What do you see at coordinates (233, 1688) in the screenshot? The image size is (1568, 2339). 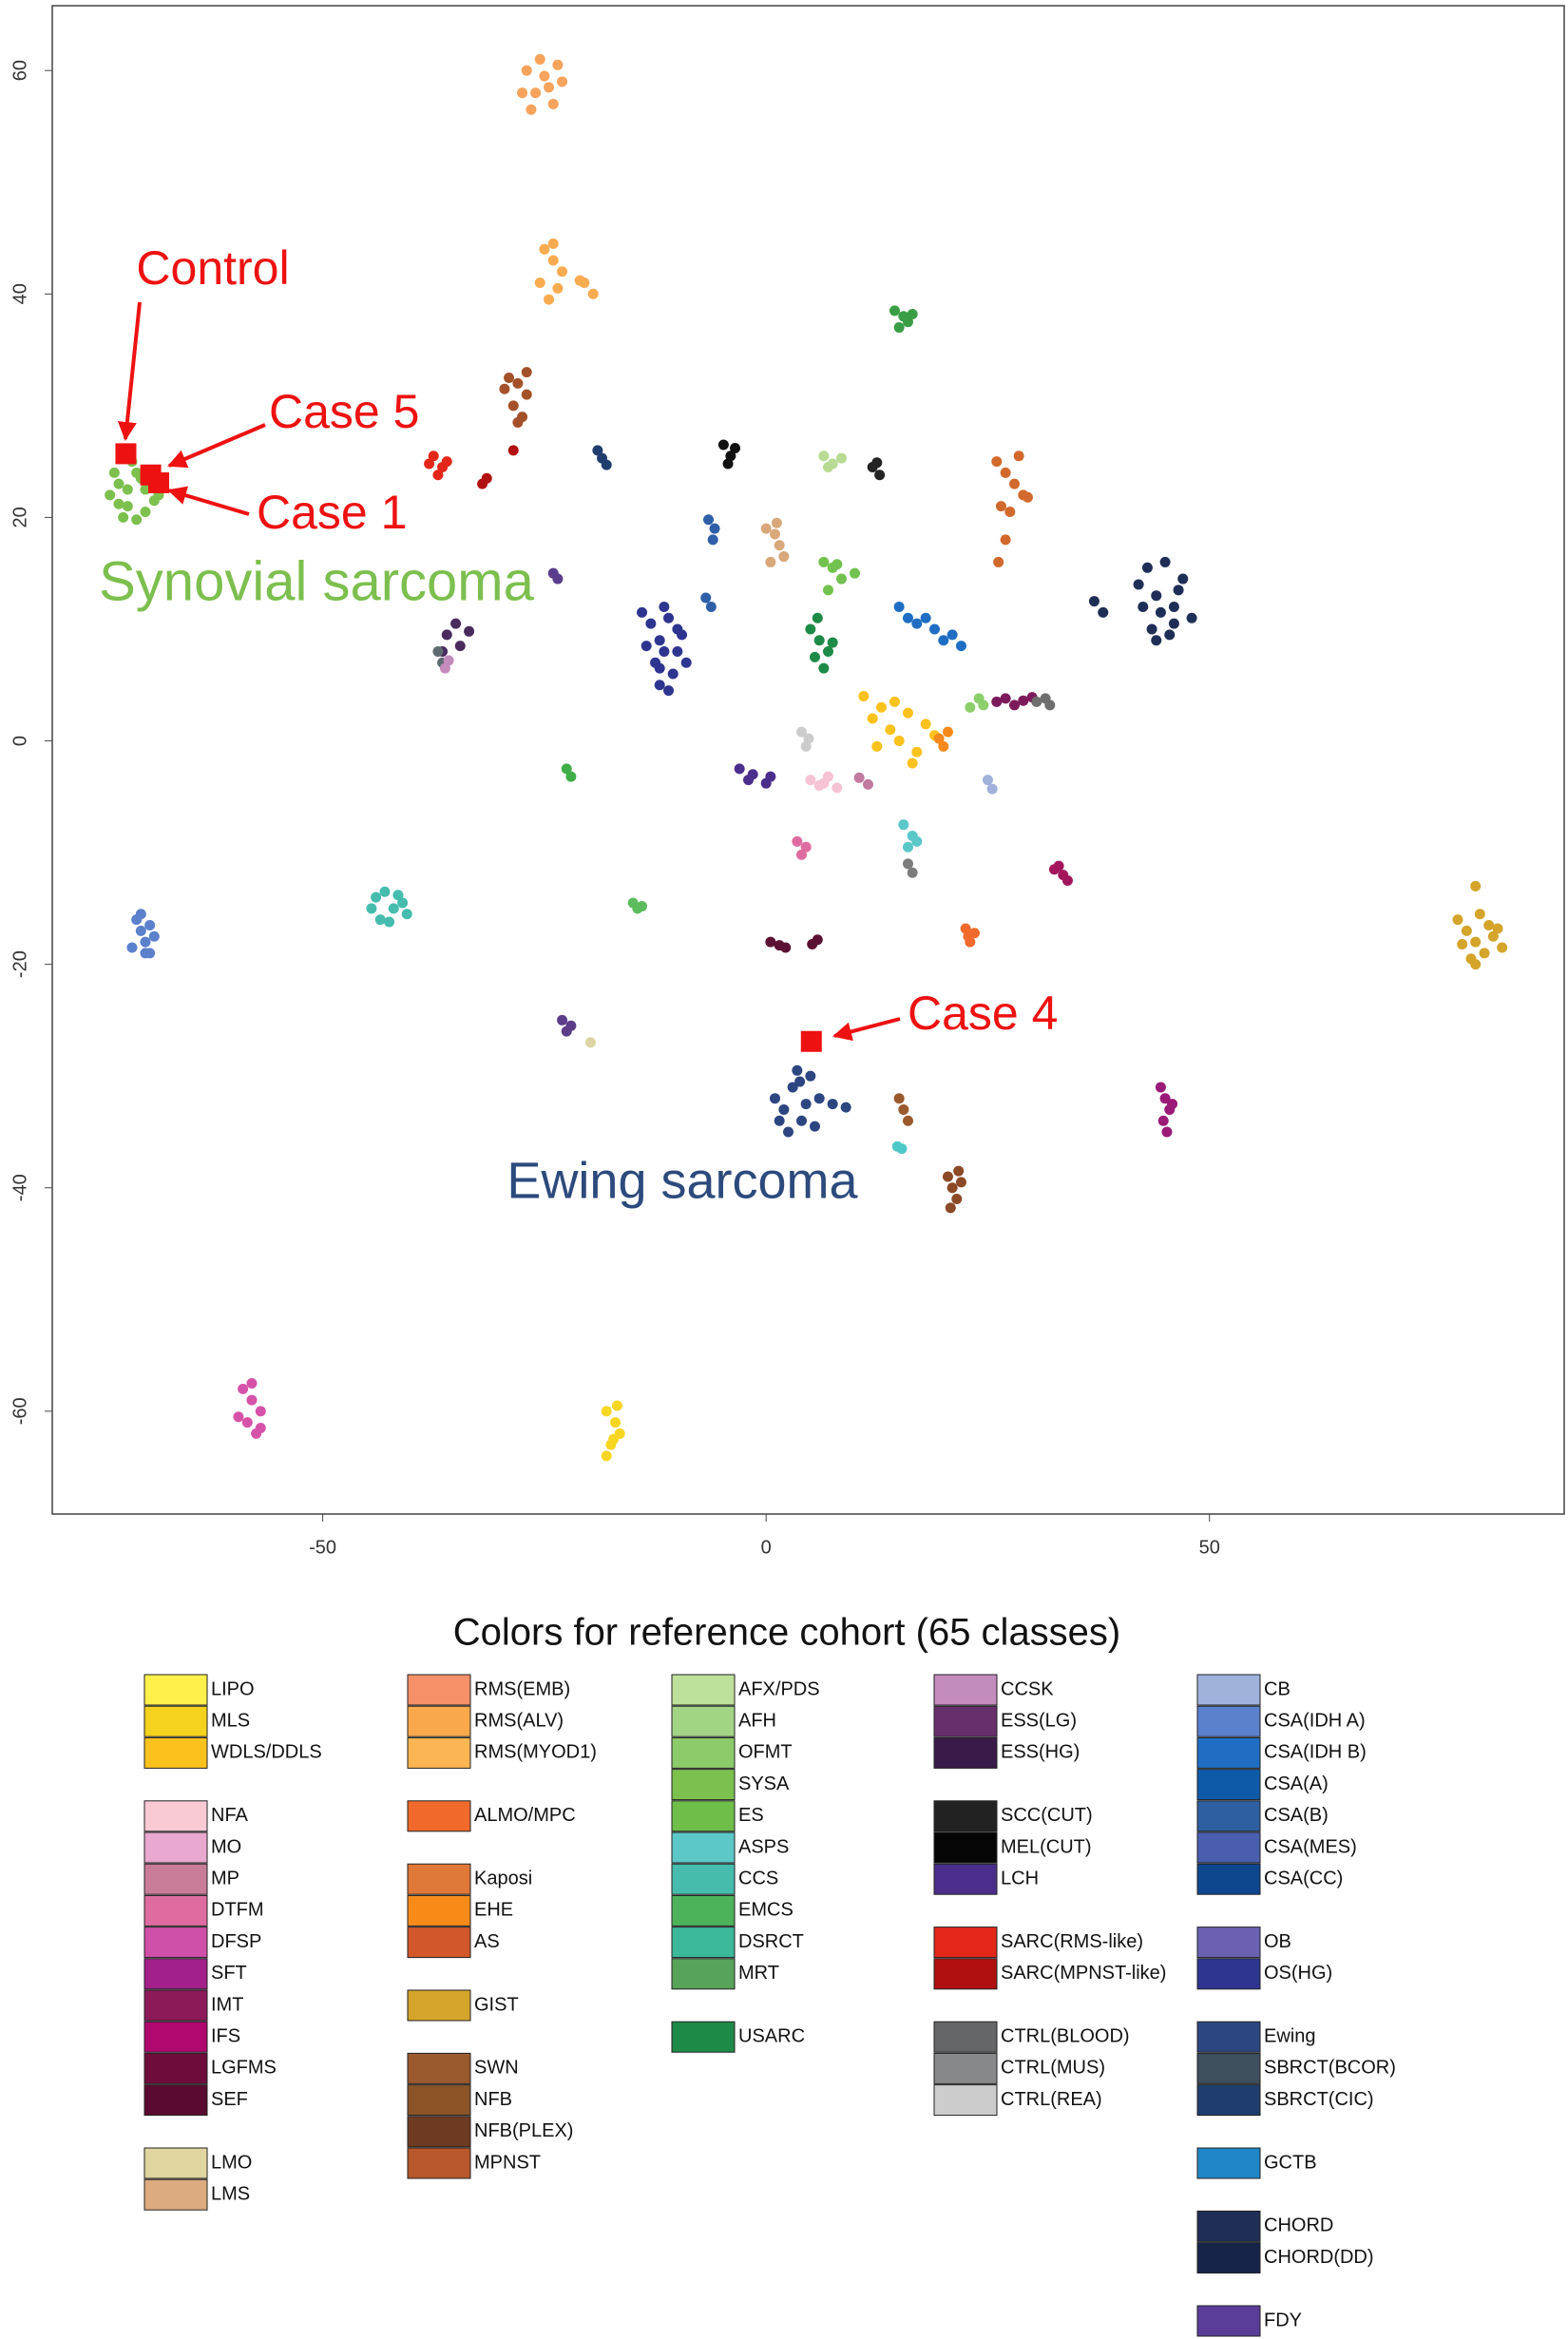 I see `legend-label: LIPO` at bounding box center [233, 1688].